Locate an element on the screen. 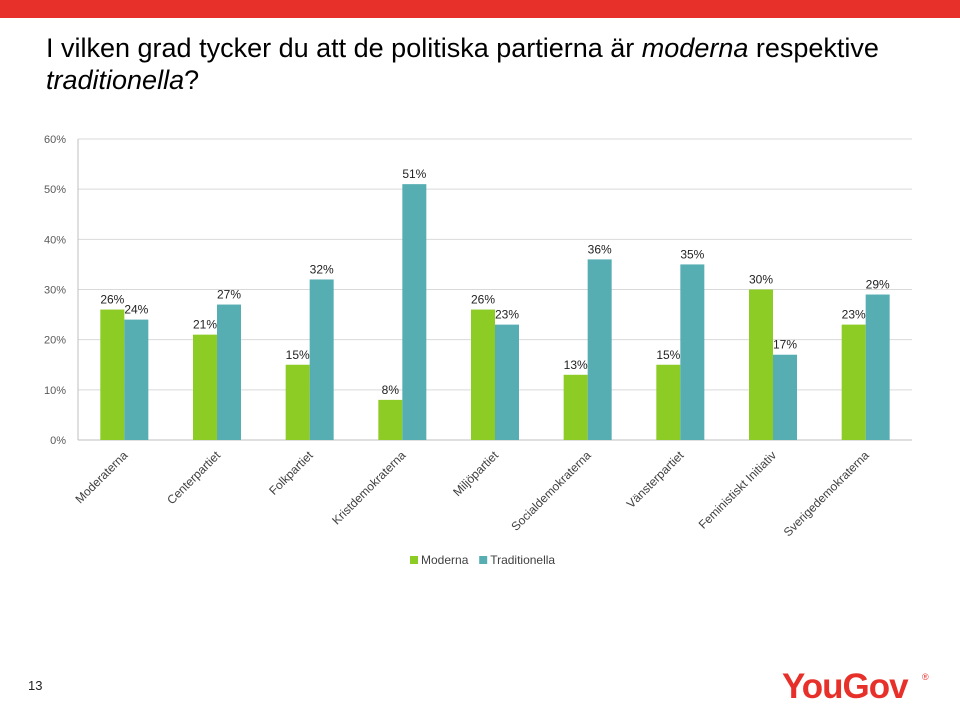 The image size is (960, 706). data-label: 24% is located at coordinates (136, 310).